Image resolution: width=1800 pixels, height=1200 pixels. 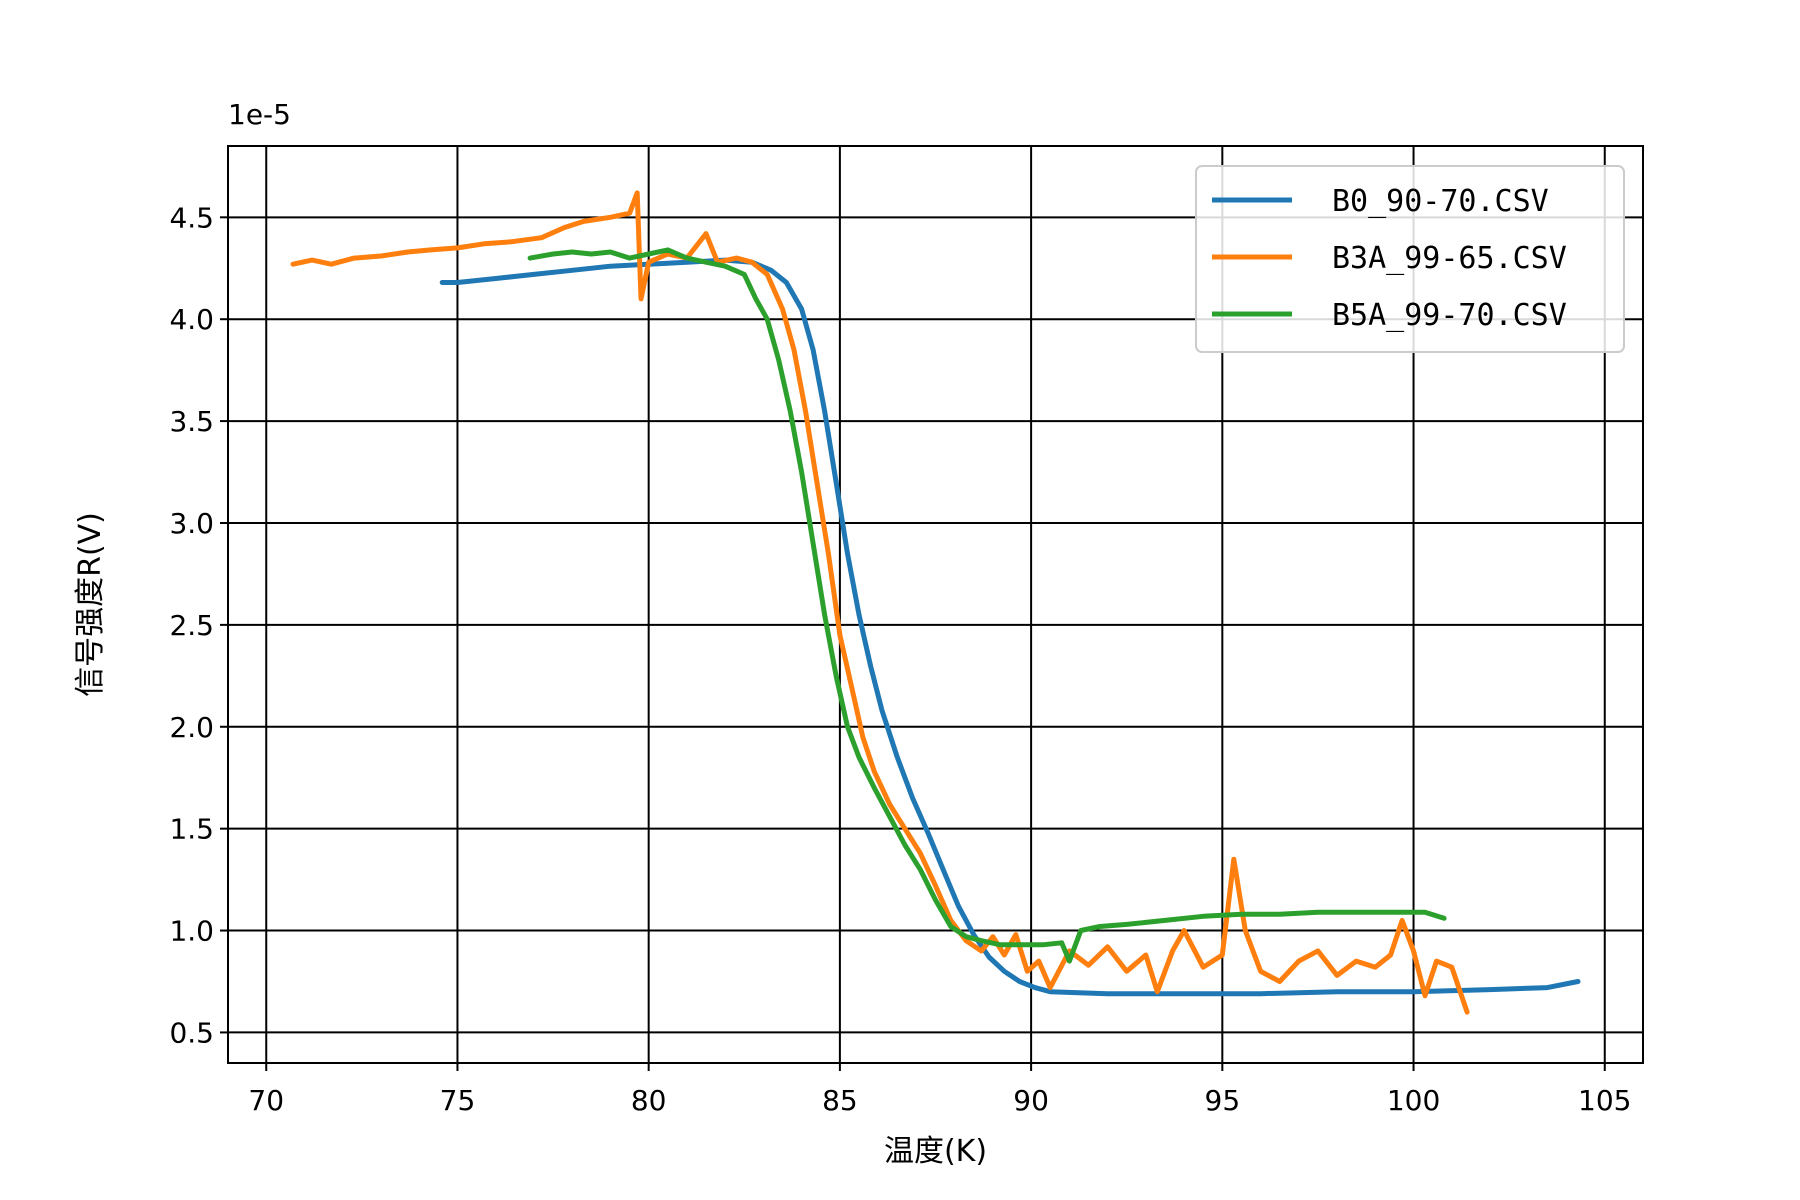 I want to click on y-axis-title: 信号强度R(V), so click(x=90, y=604).